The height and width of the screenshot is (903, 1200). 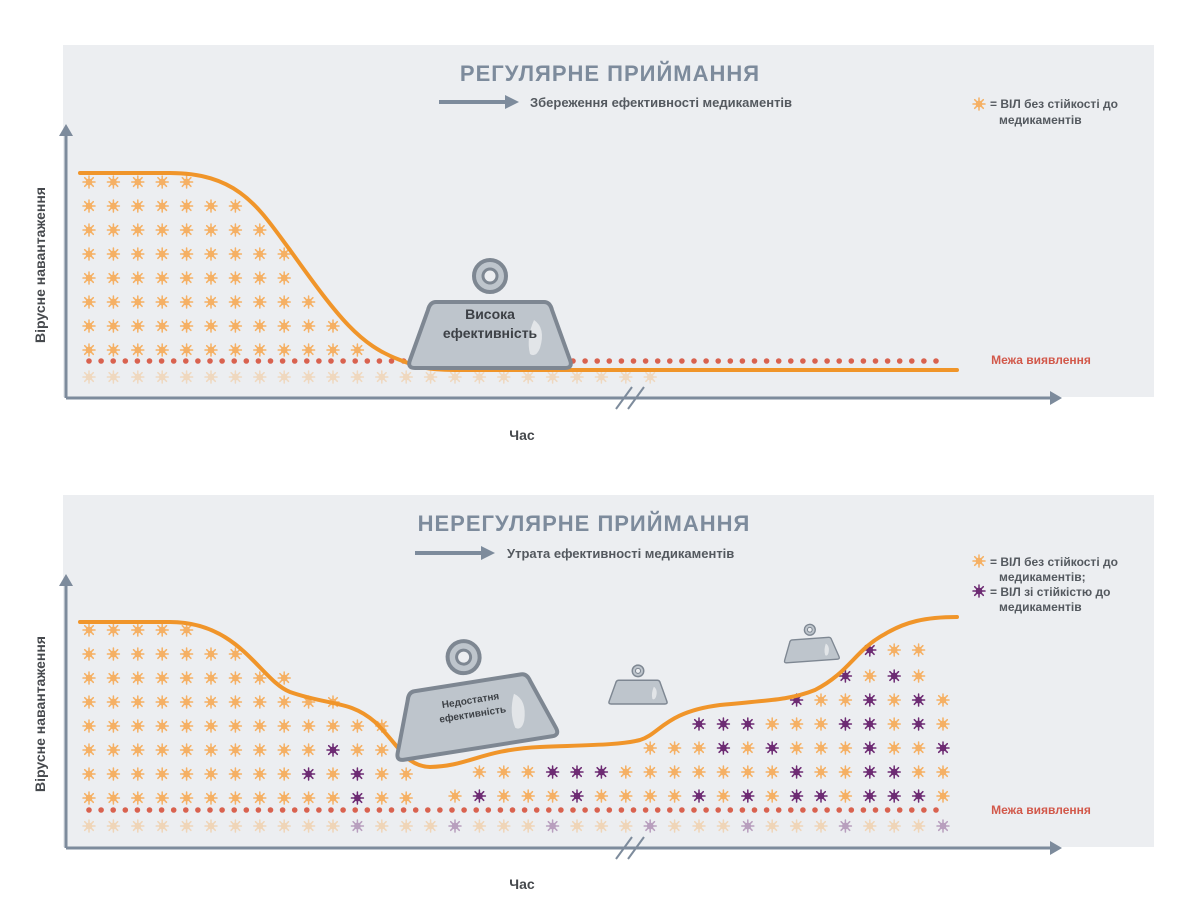 I want to click on panel-title: НЕРЕГУЛЯРНЕ ПРИЙМАННЯ, so click(x=584, y=523).